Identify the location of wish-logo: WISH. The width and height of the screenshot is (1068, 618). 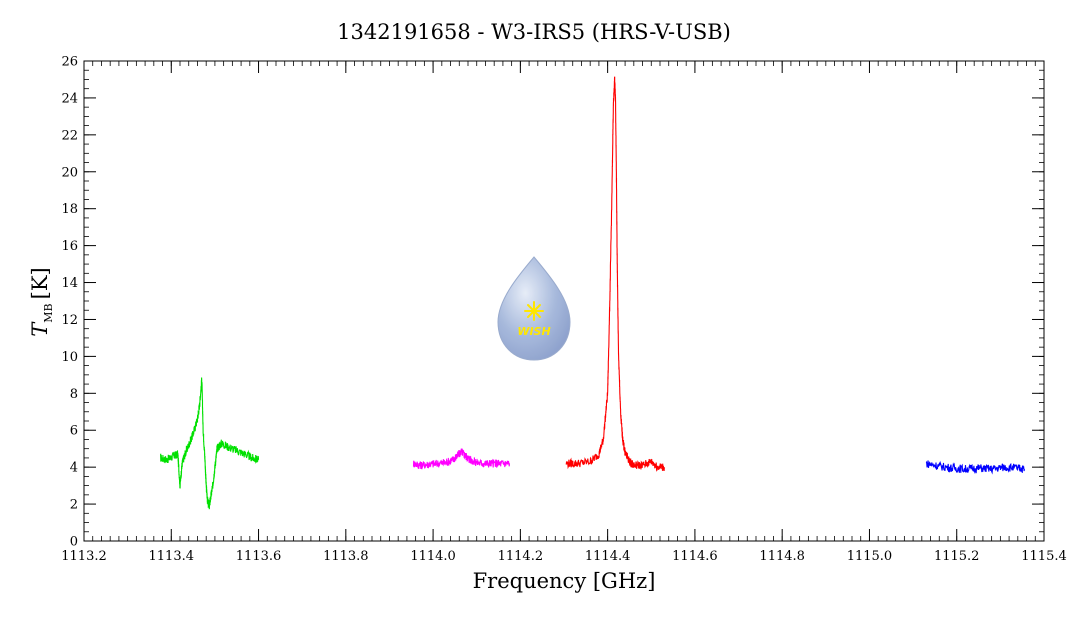
(534, 308).